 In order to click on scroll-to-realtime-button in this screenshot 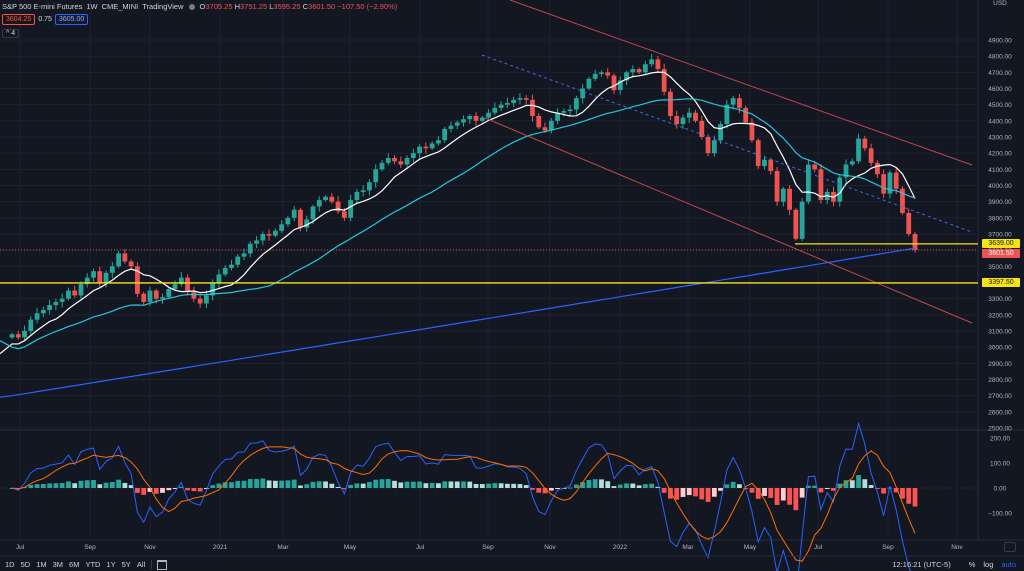, I will do `click(1010, 547)`.